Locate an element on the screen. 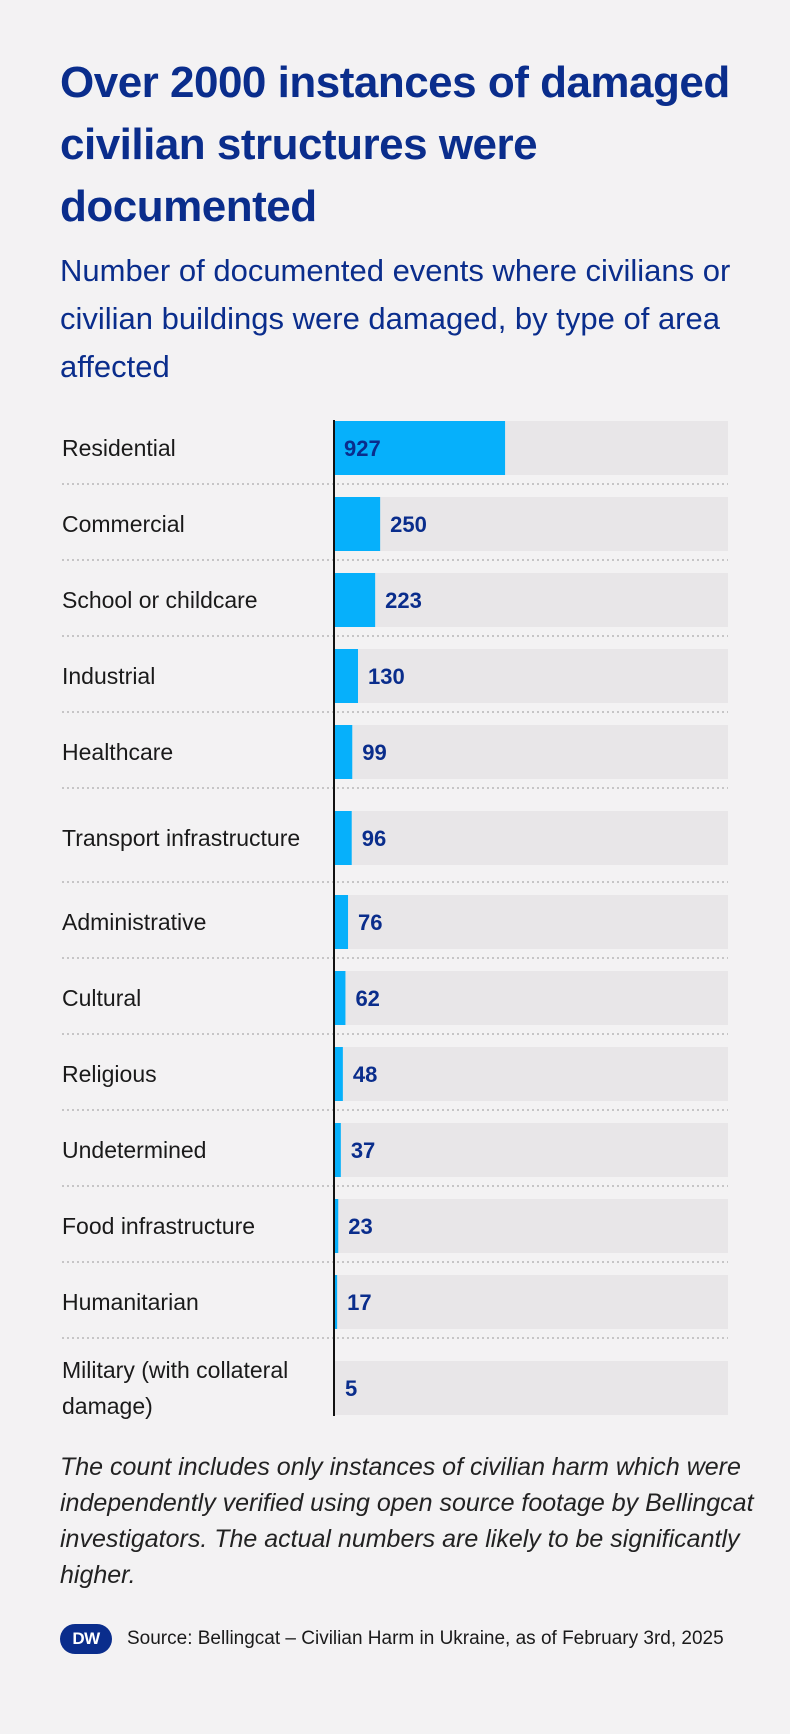  value-label: 96 is located at coordinates (374, 838).